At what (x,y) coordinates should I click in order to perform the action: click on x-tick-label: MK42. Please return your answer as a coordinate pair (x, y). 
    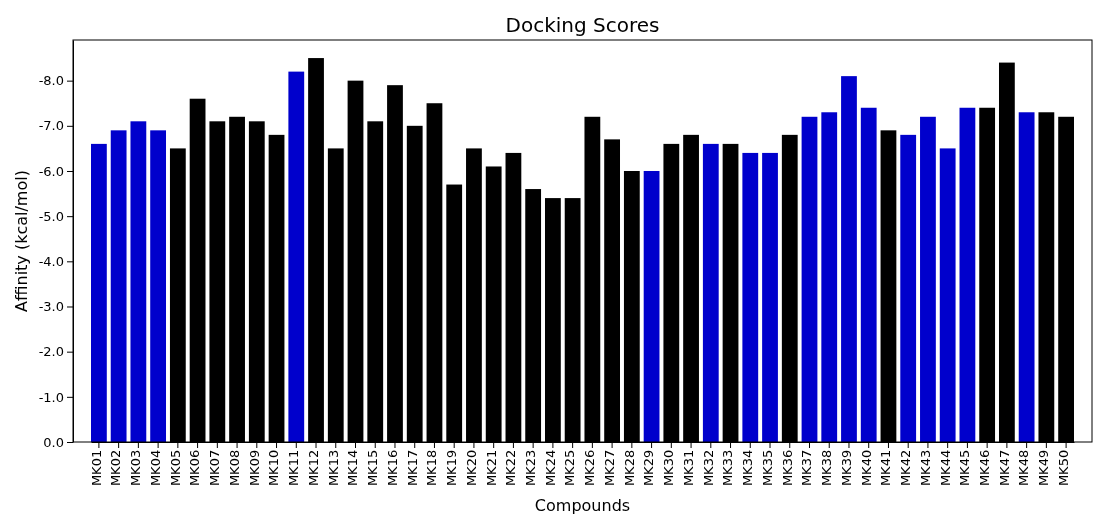
    Looking at the image, I should click on (906, 468).